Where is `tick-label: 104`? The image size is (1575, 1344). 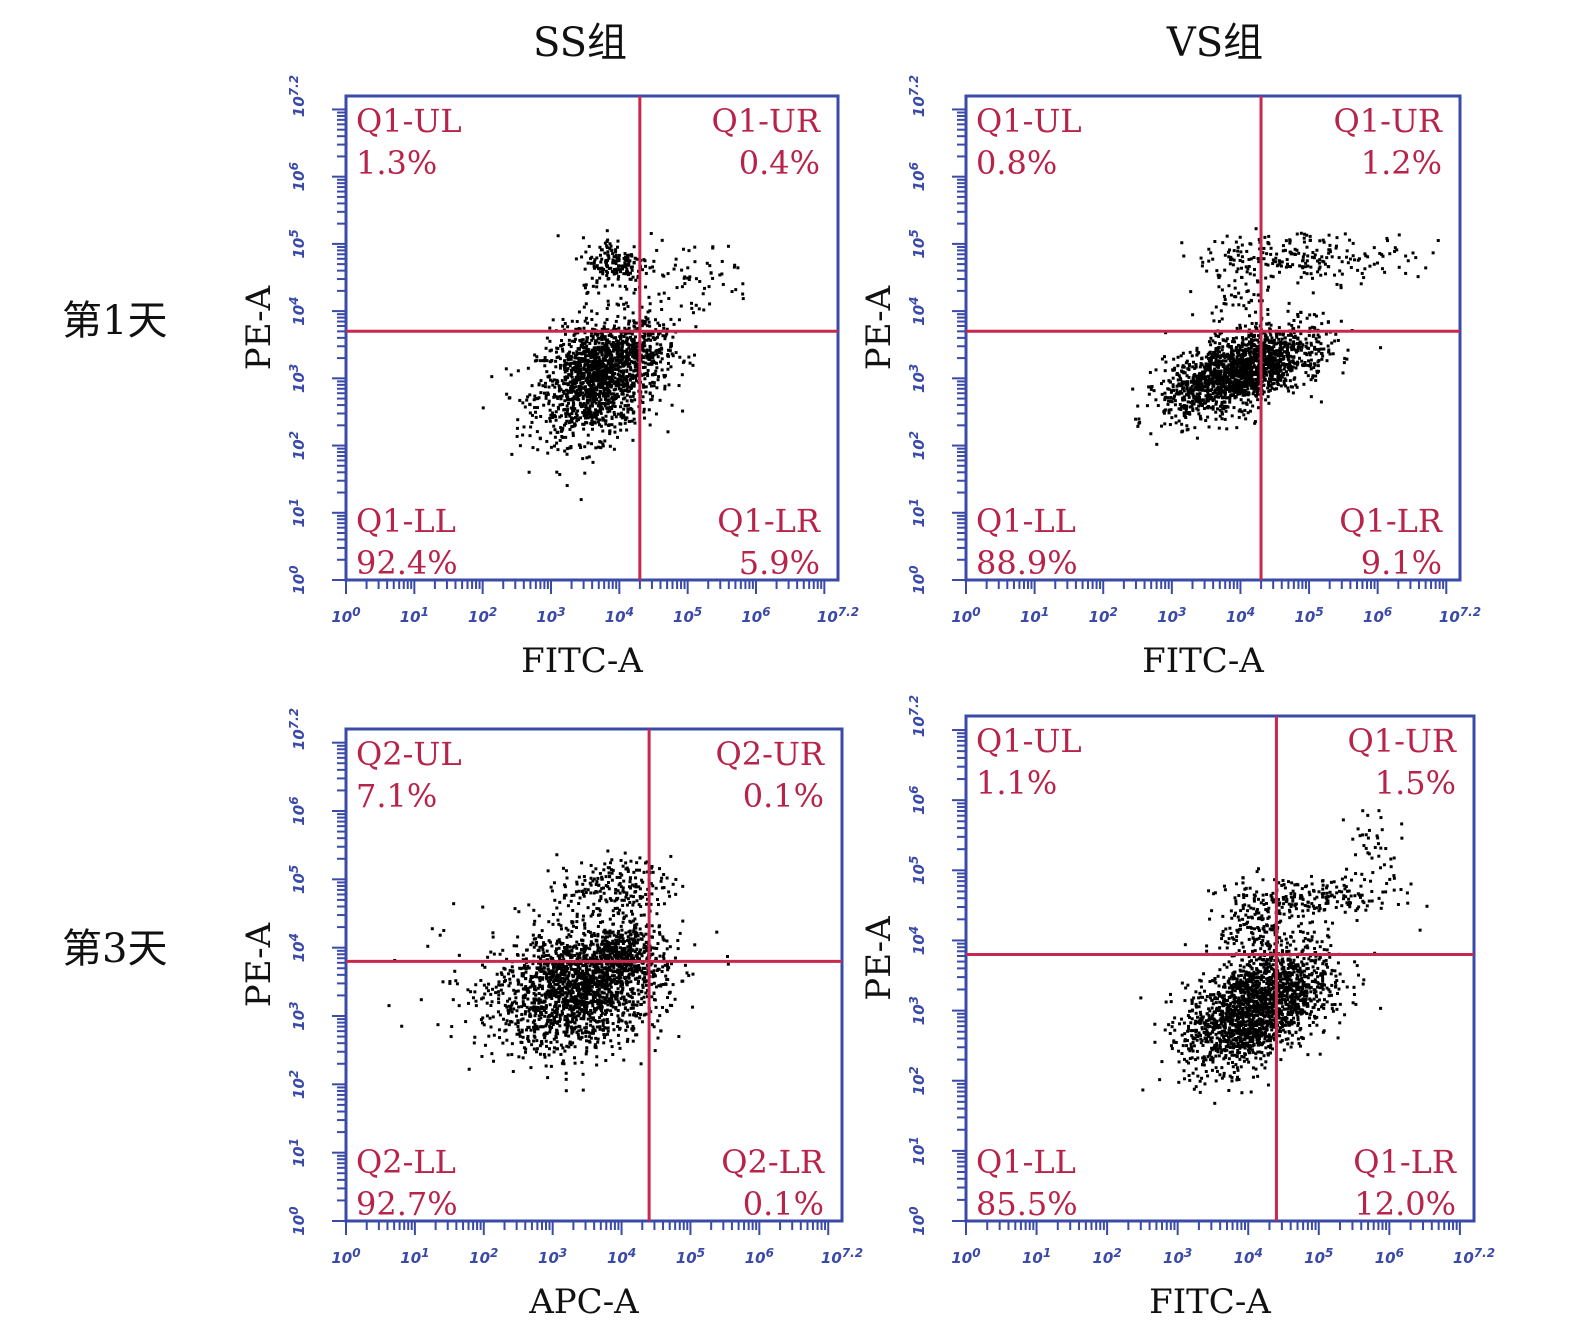
tick-label: 104 is located at coordinates (297, 310).